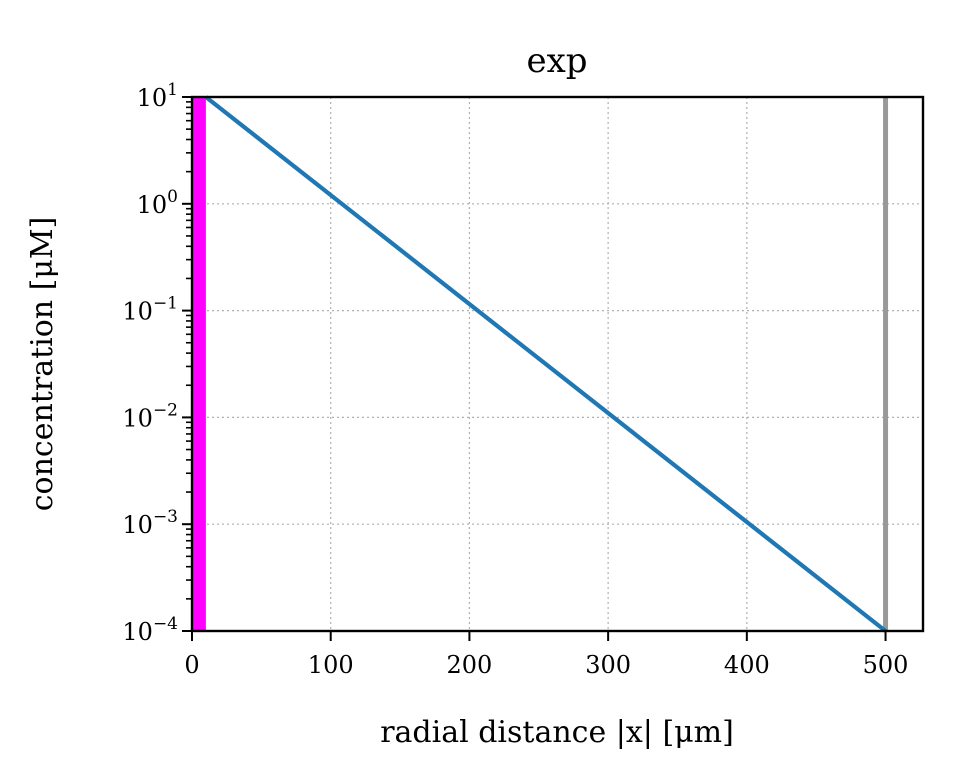  Describe the element at coordinates (157, 363) in the screenshot. I see `y-ticks: 10¹ 10⁰ 10⁻¹ 10⁻² 10⁻³ 10⁻⁴` at that location.